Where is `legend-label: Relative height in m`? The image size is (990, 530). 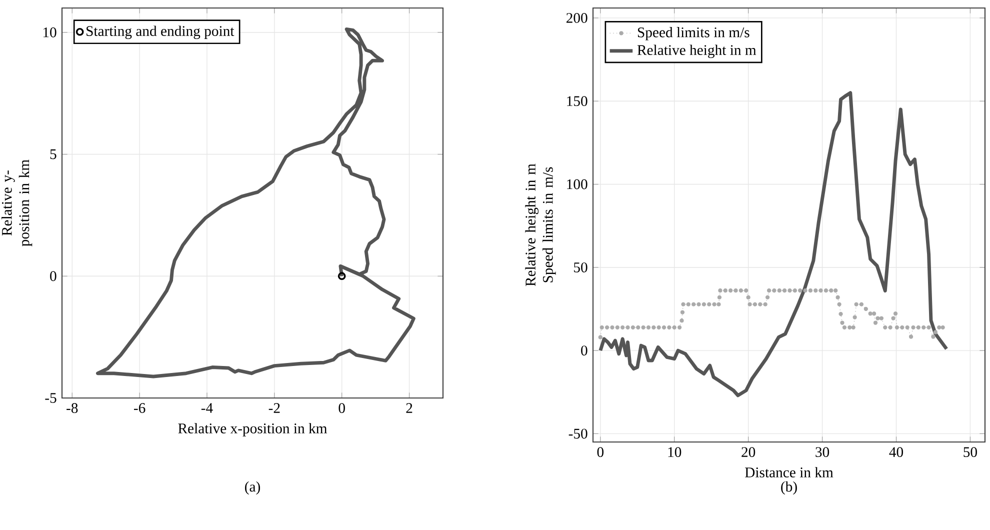
legend-label: Relative height in m is located at coordinates (696, 51).